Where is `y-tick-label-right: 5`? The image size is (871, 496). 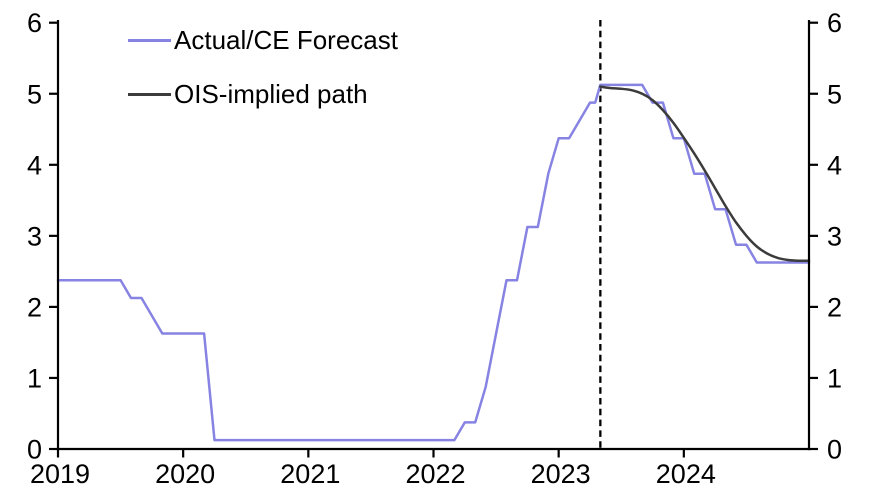 y-tick-label-right: 5 is located at coordinates (834, 94).